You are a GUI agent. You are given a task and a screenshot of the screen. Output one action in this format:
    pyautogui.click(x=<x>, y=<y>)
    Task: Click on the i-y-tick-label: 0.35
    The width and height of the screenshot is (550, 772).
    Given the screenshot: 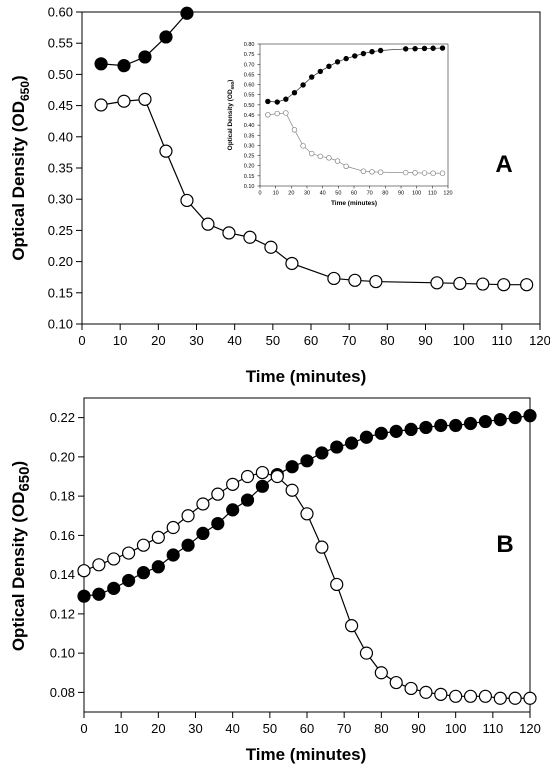 What is the action you would take?
    pyautogui.click(x=249, y=136)
    